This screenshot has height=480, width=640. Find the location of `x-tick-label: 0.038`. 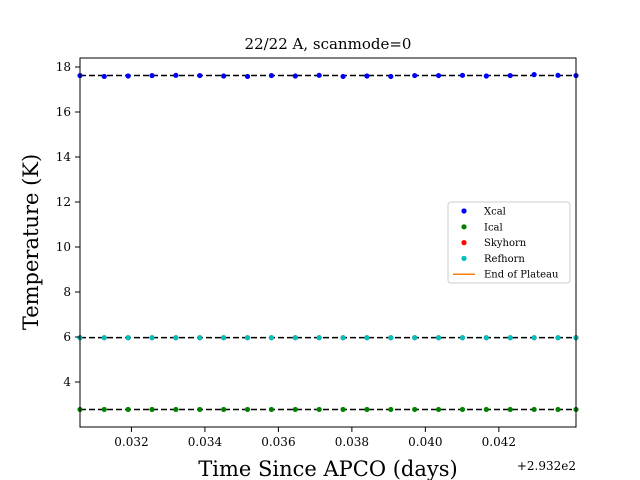

x-tick-label: 0.038 is located at coordinates (352, 442).